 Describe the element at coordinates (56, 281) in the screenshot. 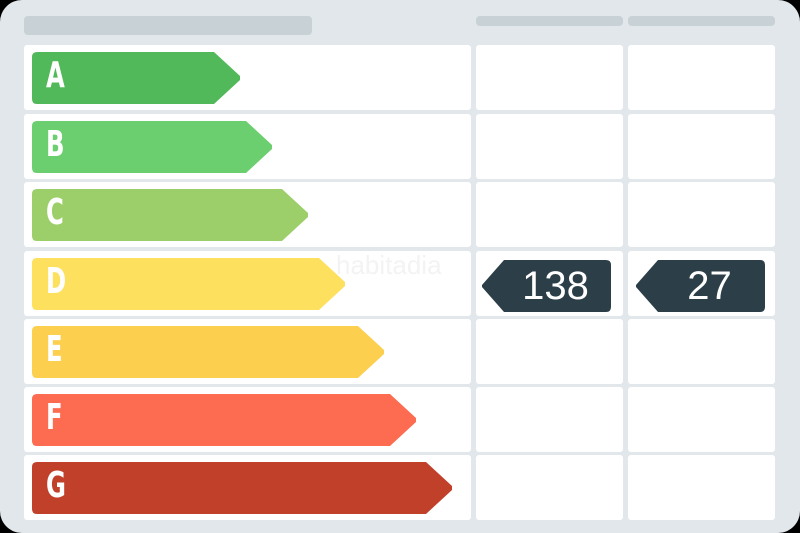

I see `rating-letter: D` at that location.